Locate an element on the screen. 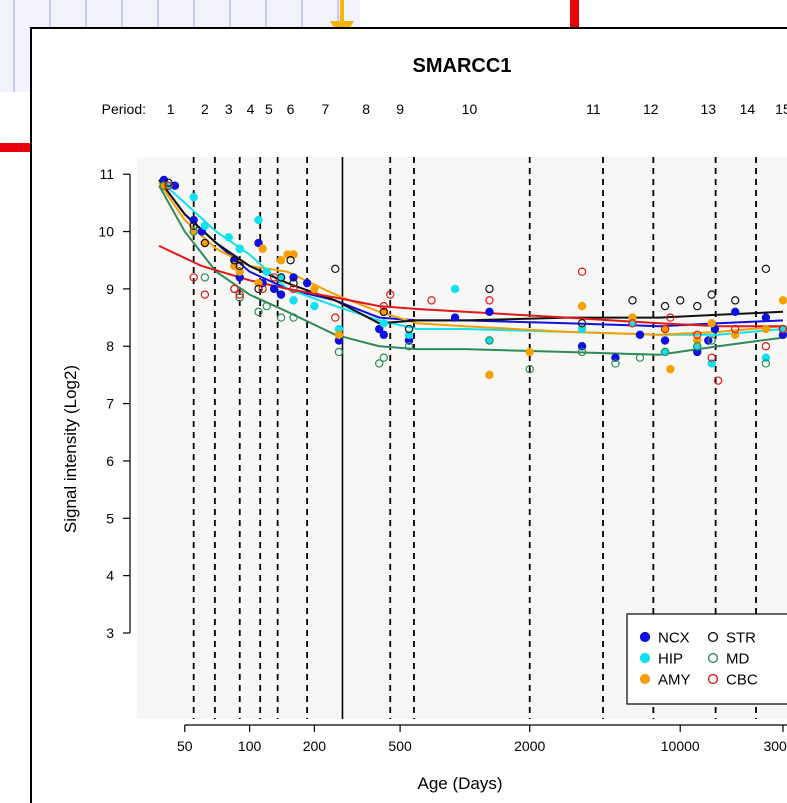 This screenshot has height=803, width=787. period-number: 11 is located at coordinates (593, 109).